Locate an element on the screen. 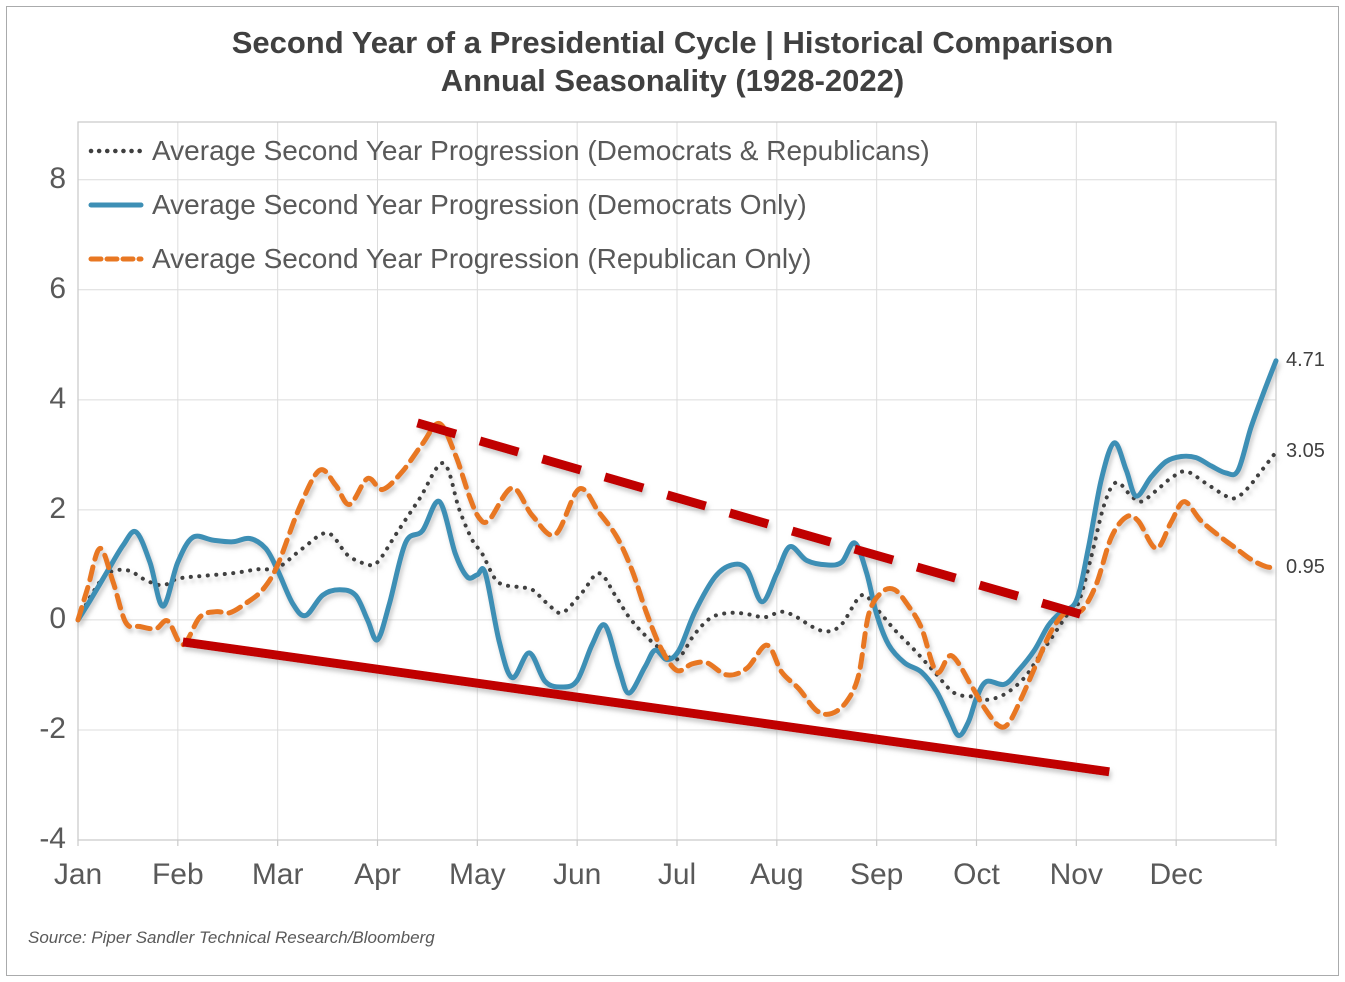 The height and width of the screenshot is (982, 1345). x-tick-label: Dec is located at coordinates (1176, 874).